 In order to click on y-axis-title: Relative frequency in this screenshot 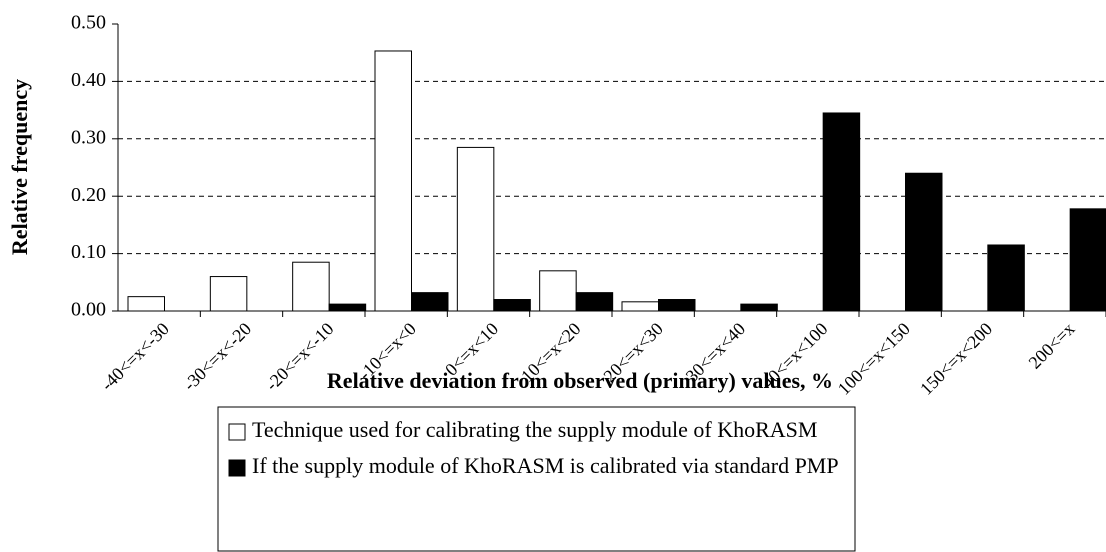, I will do `click(19, 167)`.